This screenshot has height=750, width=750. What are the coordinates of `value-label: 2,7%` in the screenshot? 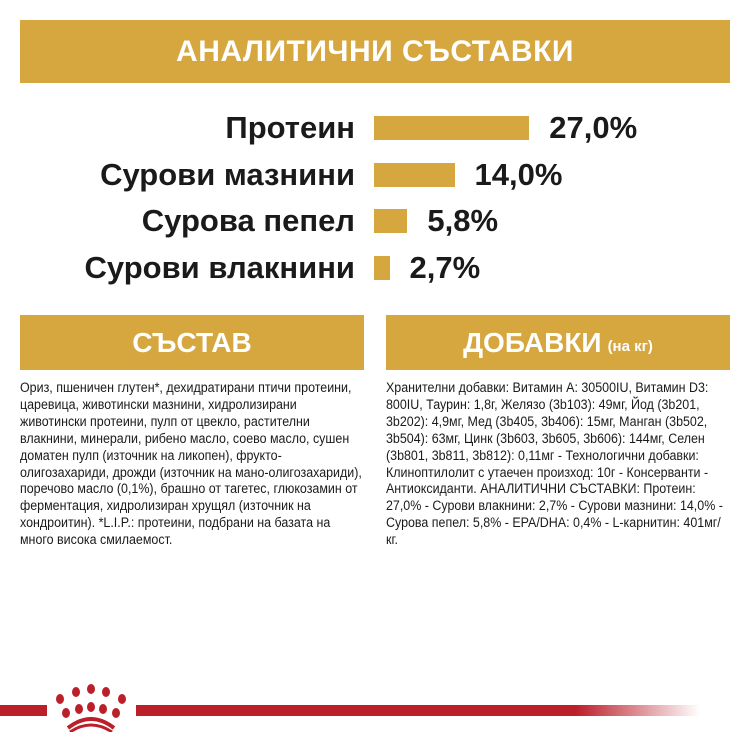 It's located at (445, 267).